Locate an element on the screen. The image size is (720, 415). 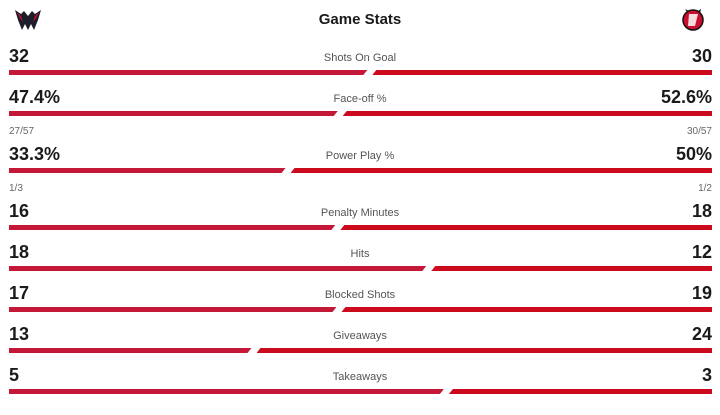
header: Game Stats is located at coordinates (360, 20).